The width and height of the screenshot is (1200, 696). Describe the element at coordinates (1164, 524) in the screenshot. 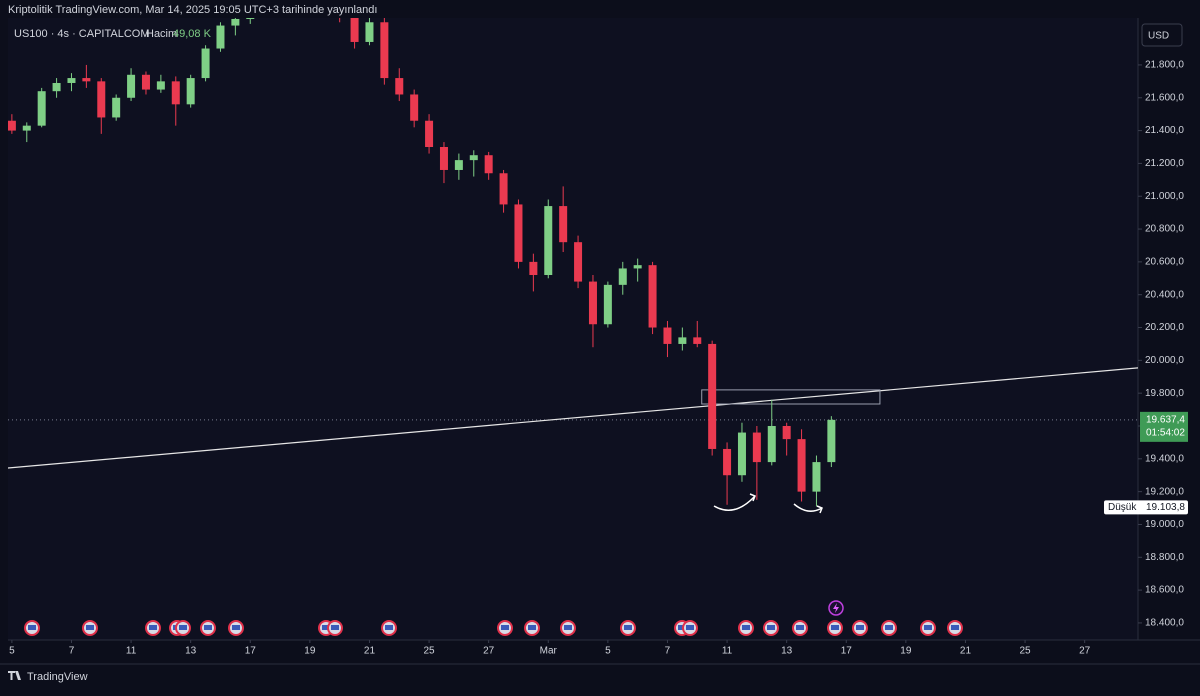

I see `y-tick-label: 19.000,0` at that location.